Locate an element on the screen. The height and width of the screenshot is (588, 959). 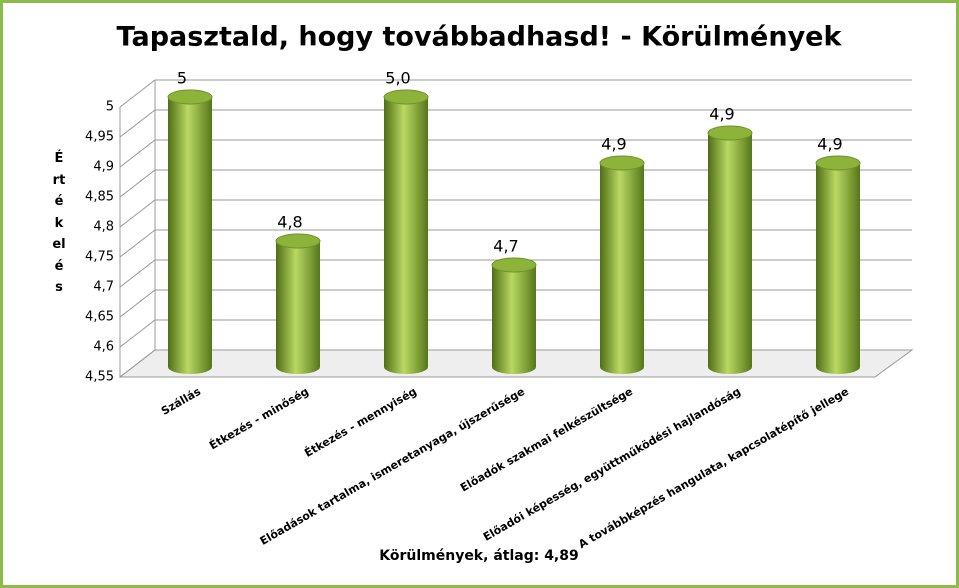
y-axis-label: Értékelés is located at coordinates (59, 223).